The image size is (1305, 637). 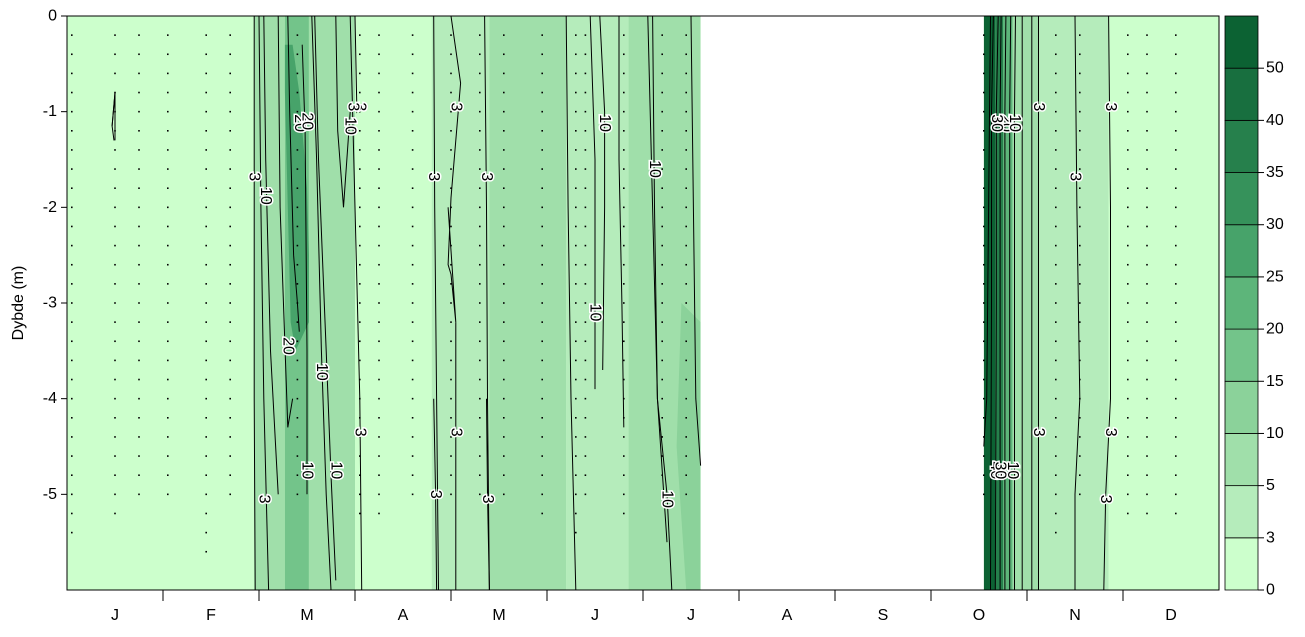 What do you see at coordinates (307, 121) in the screenshot?
I see `contour-label-extra-4: 20` at bounding box center [307, 121].